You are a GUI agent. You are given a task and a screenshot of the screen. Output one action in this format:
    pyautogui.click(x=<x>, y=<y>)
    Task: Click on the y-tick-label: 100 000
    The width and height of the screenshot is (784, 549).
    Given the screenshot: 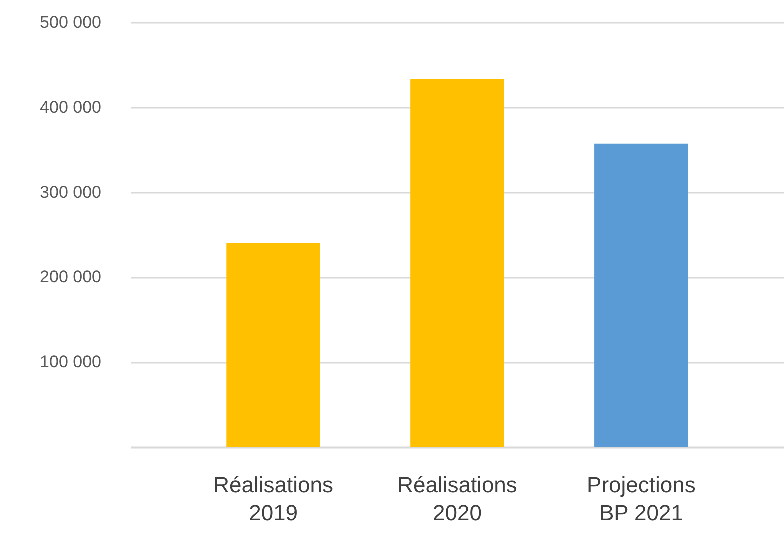 What is the action you would take?
    pyautogui.click(x=71, y=362)
    